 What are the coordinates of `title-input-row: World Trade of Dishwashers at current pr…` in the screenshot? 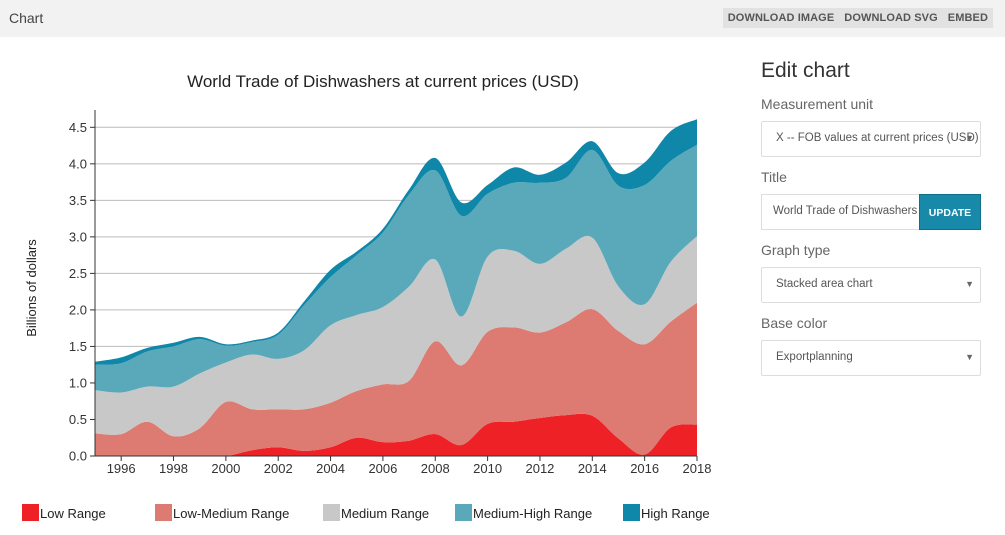 It's located at (871, 212).